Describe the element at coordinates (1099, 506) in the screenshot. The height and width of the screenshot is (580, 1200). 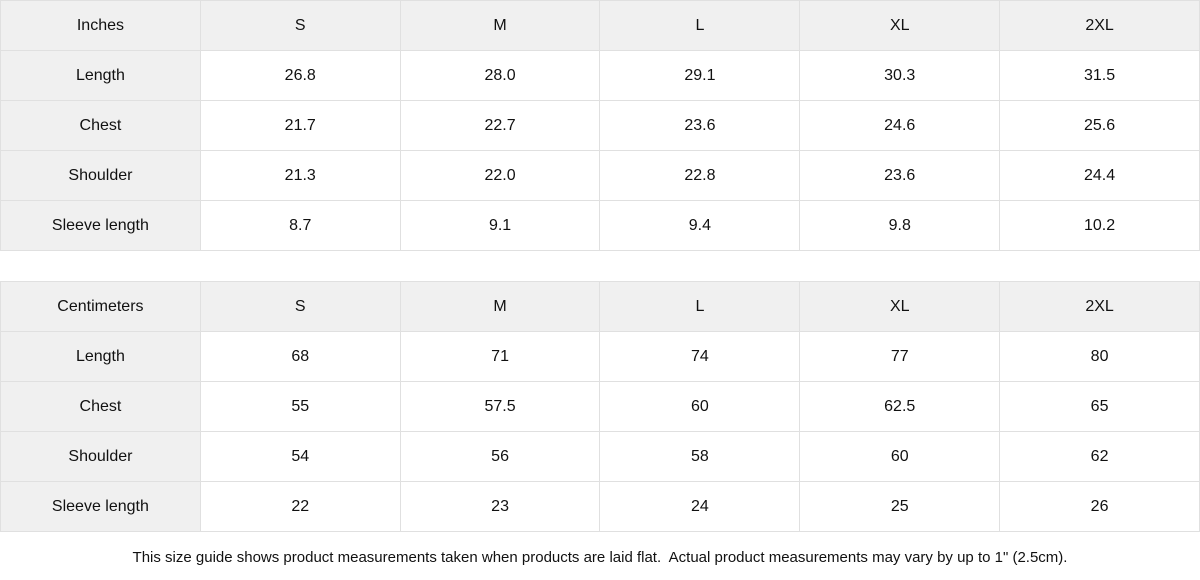
I see `value-cell: 26` at that location.